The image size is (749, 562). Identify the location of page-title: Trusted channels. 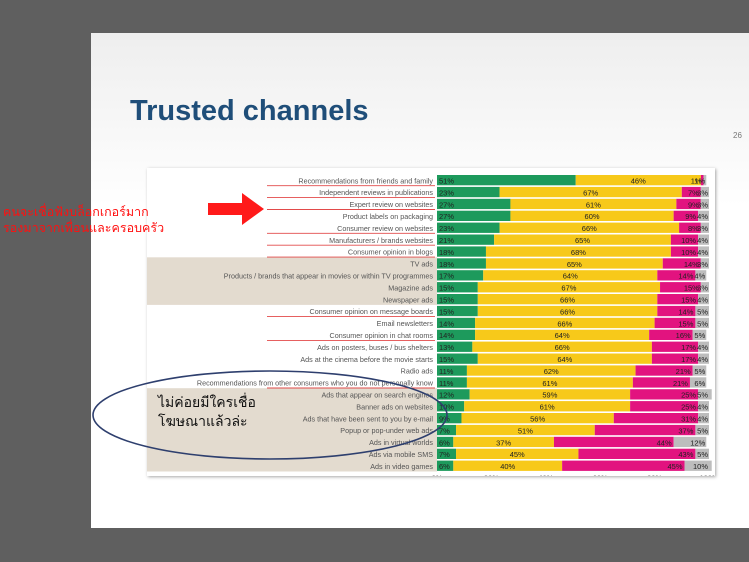
(249, 111).